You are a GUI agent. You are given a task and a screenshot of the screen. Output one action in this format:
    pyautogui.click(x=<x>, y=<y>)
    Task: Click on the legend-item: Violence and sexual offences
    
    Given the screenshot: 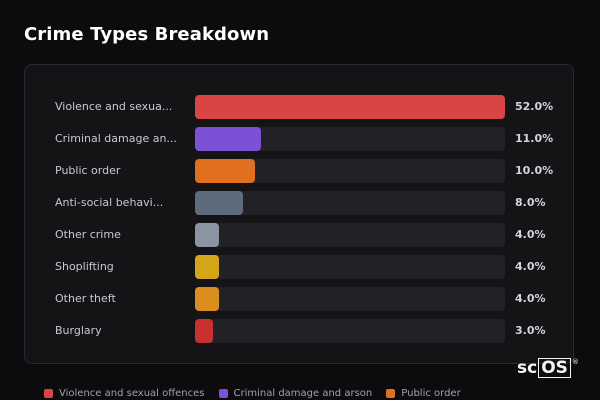 What is the action you would take?
    pyautogui.click(x=124, y=393)
    